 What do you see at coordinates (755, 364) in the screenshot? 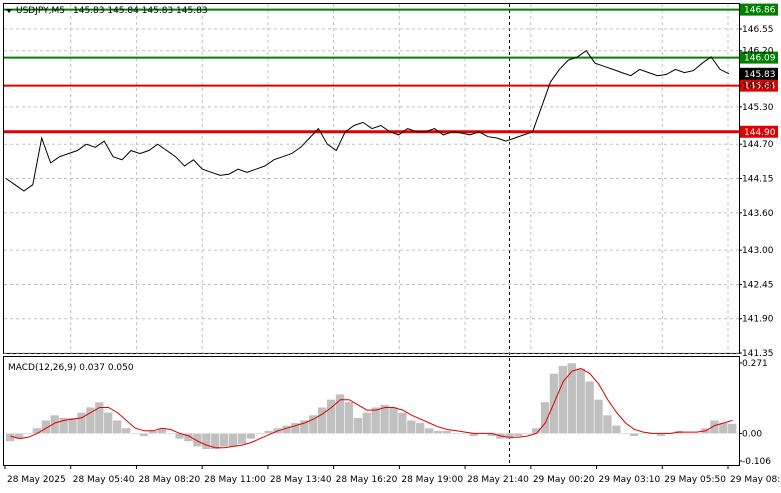
I see `macd-tick-label: 0.271` at bounding box center [755, 364].